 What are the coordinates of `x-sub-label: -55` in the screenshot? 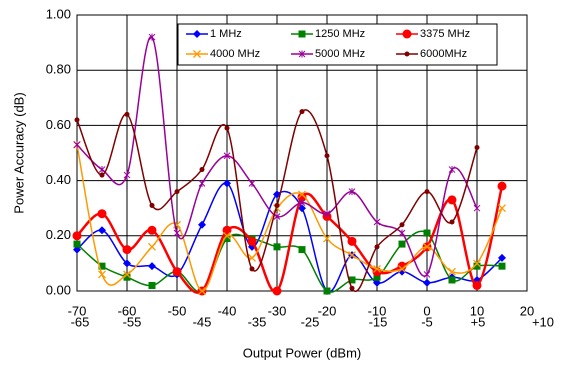 It's located at (132, 321).